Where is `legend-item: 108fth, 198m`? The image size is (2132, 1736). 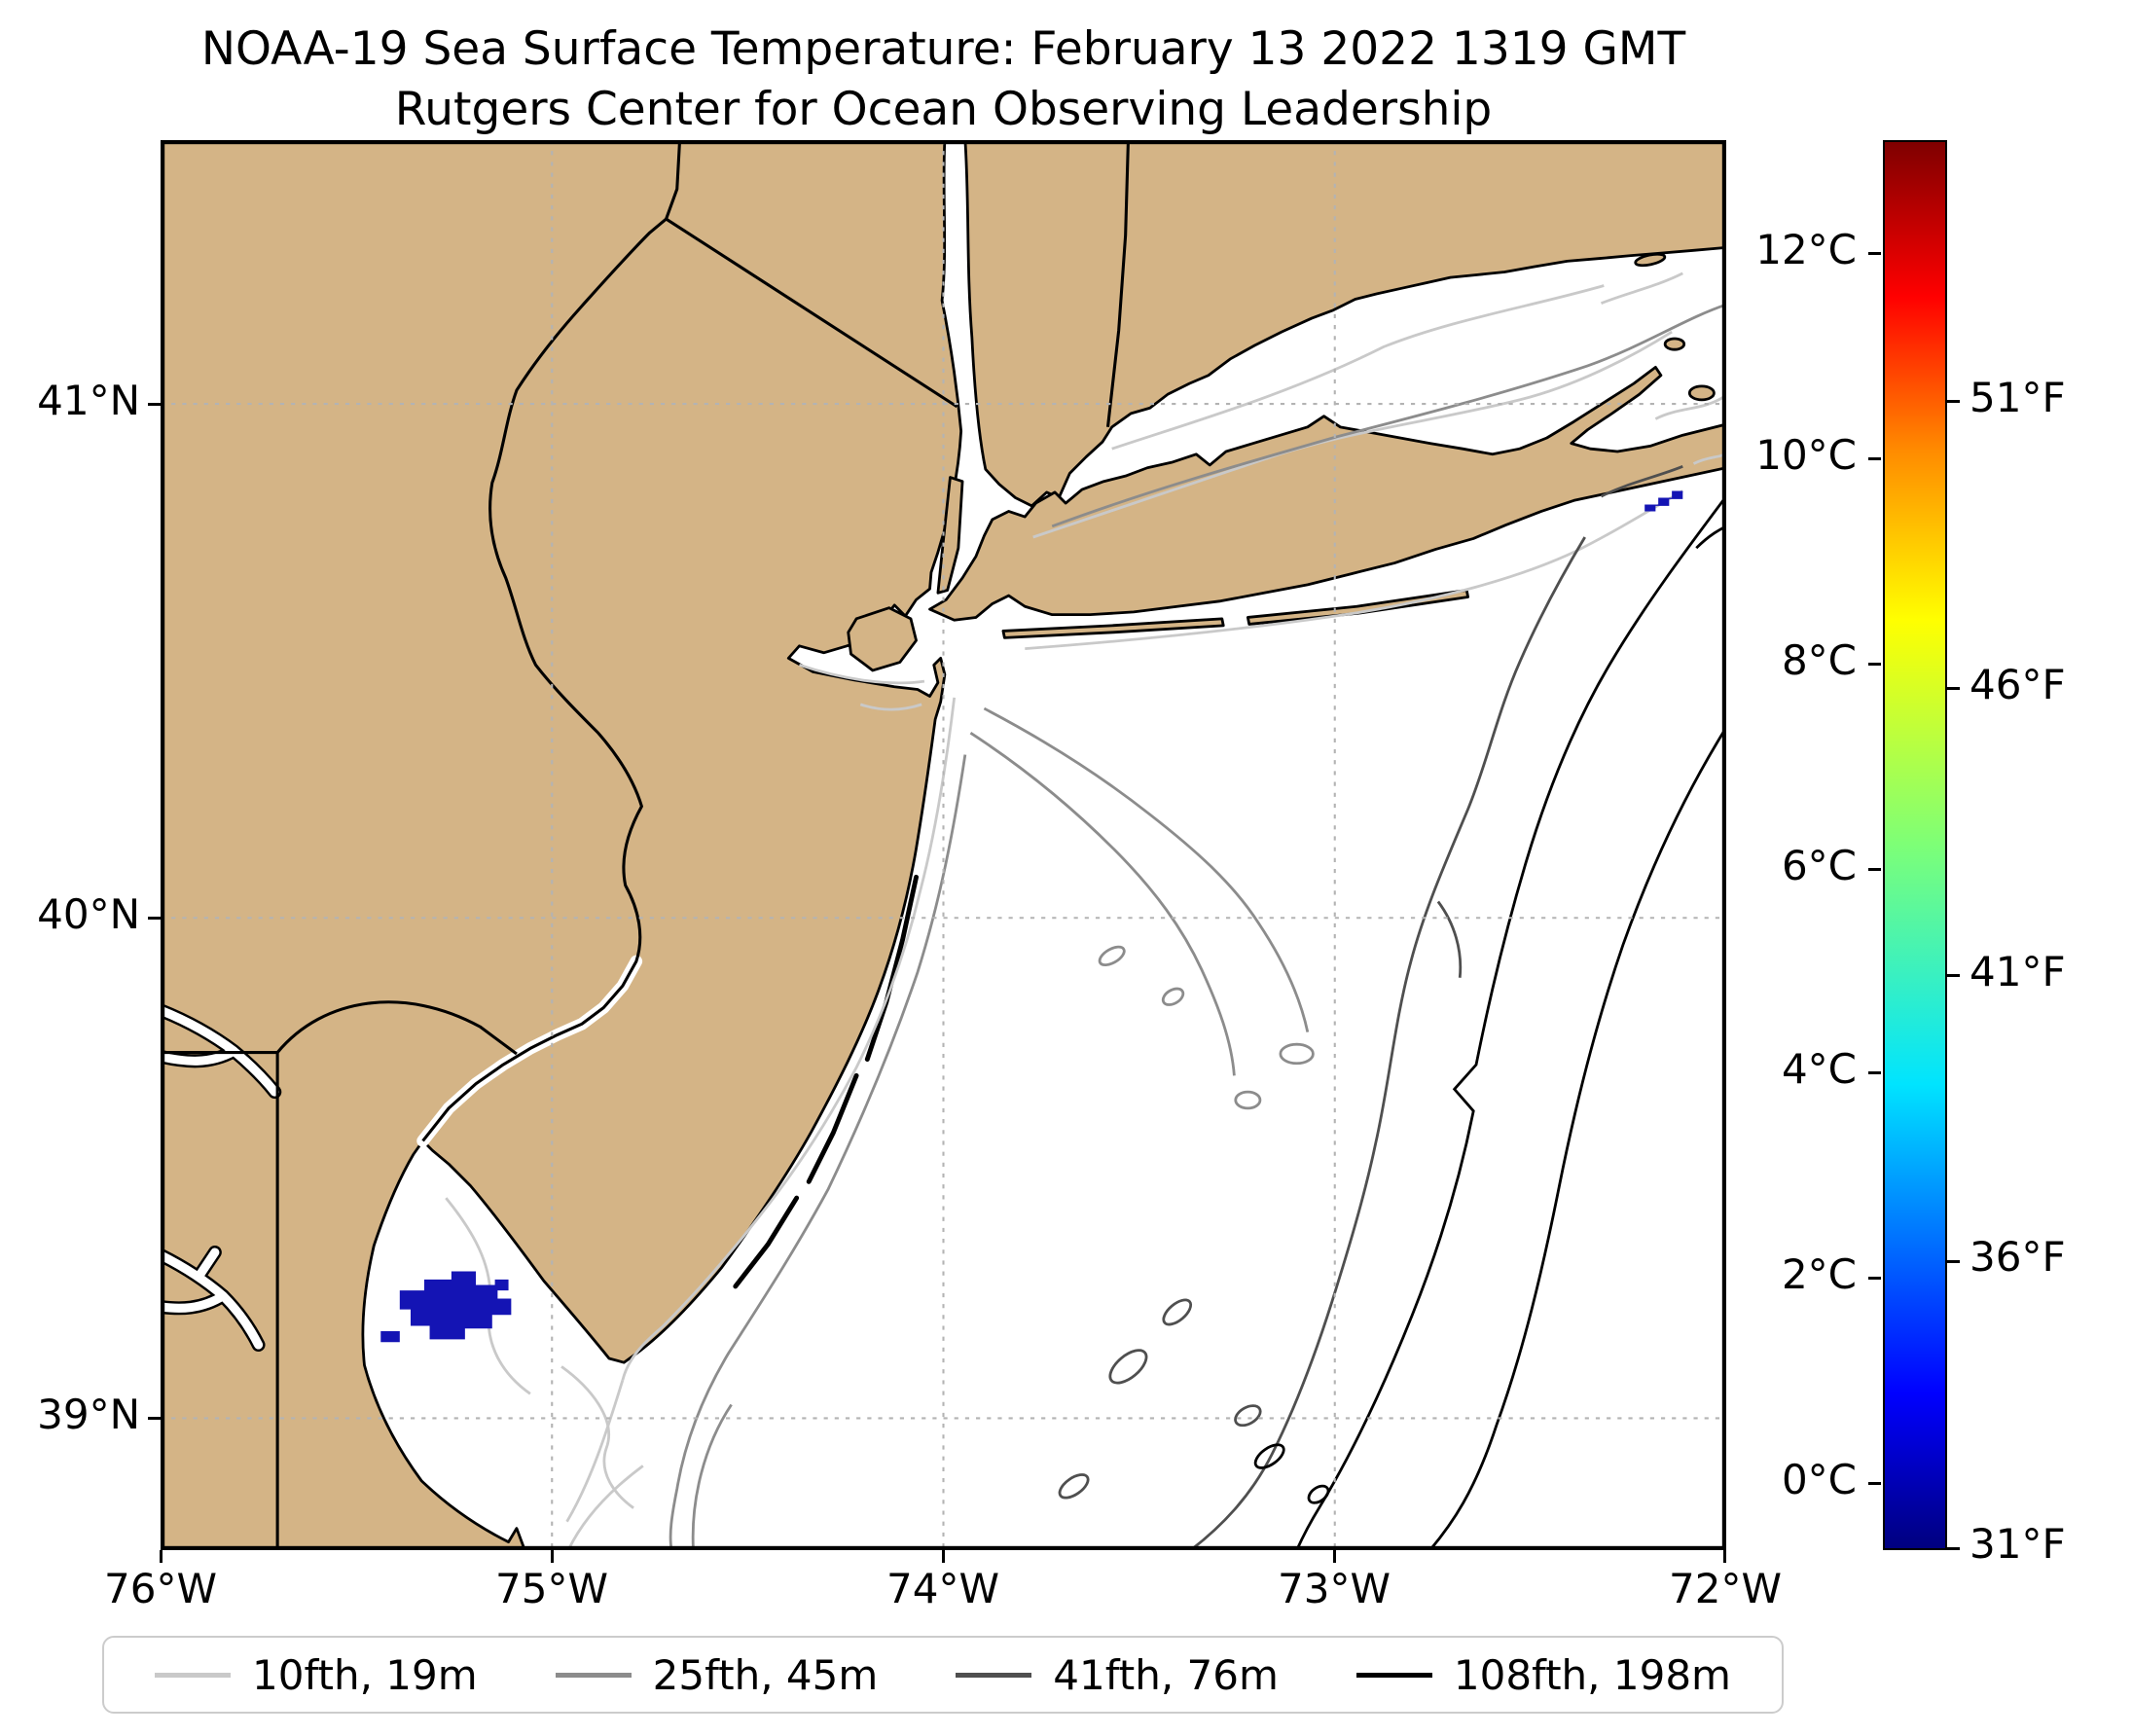
legend-item: 108fth, 198m is located at coordinates (1543, 1675).